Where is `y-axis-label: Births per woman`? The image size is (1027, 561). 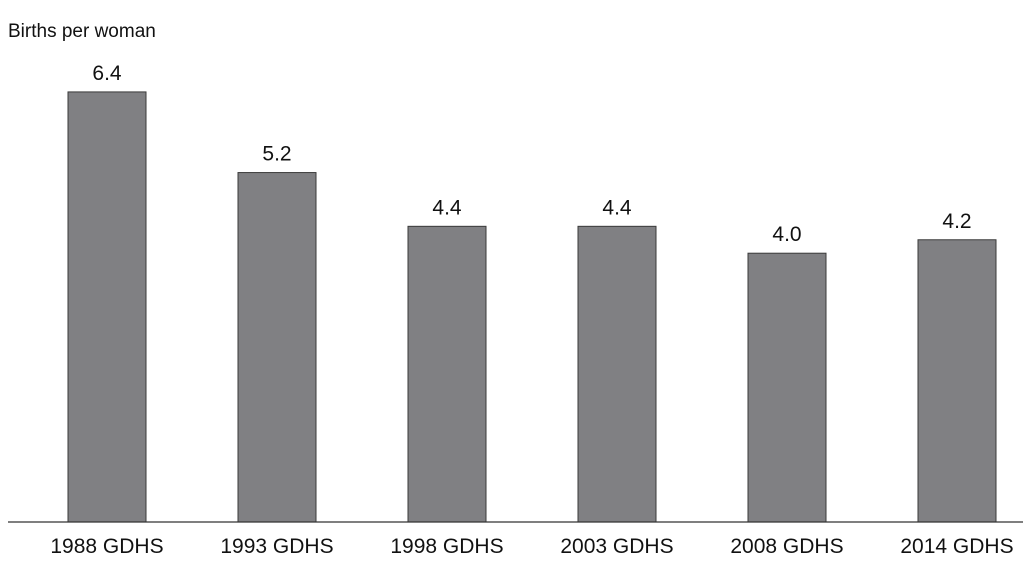
y-axis-label: Births per woman is located at coordinates (82, 31).